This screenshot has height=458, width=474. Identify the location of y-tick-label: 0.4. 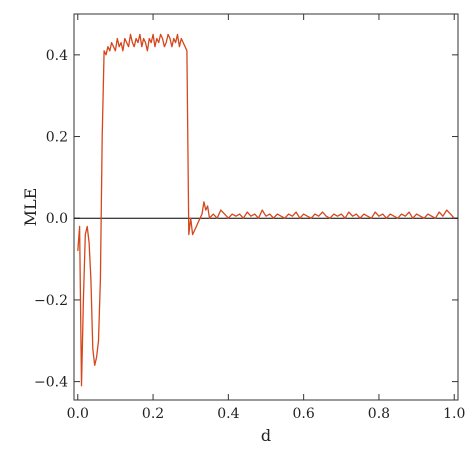
(57, 56).